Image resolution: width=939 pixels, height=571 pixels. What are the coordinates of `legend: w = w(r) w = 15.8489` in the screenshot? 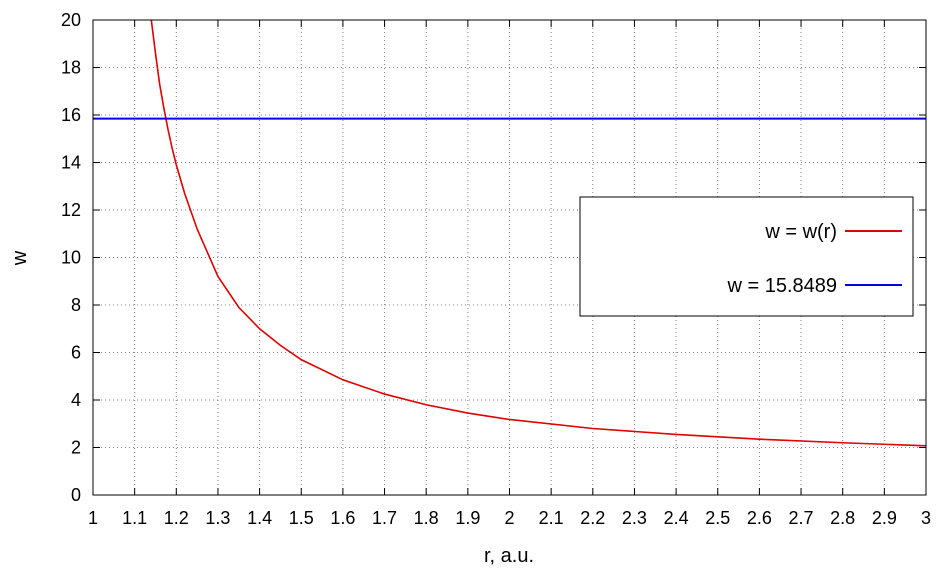 It's located at (746, 256).